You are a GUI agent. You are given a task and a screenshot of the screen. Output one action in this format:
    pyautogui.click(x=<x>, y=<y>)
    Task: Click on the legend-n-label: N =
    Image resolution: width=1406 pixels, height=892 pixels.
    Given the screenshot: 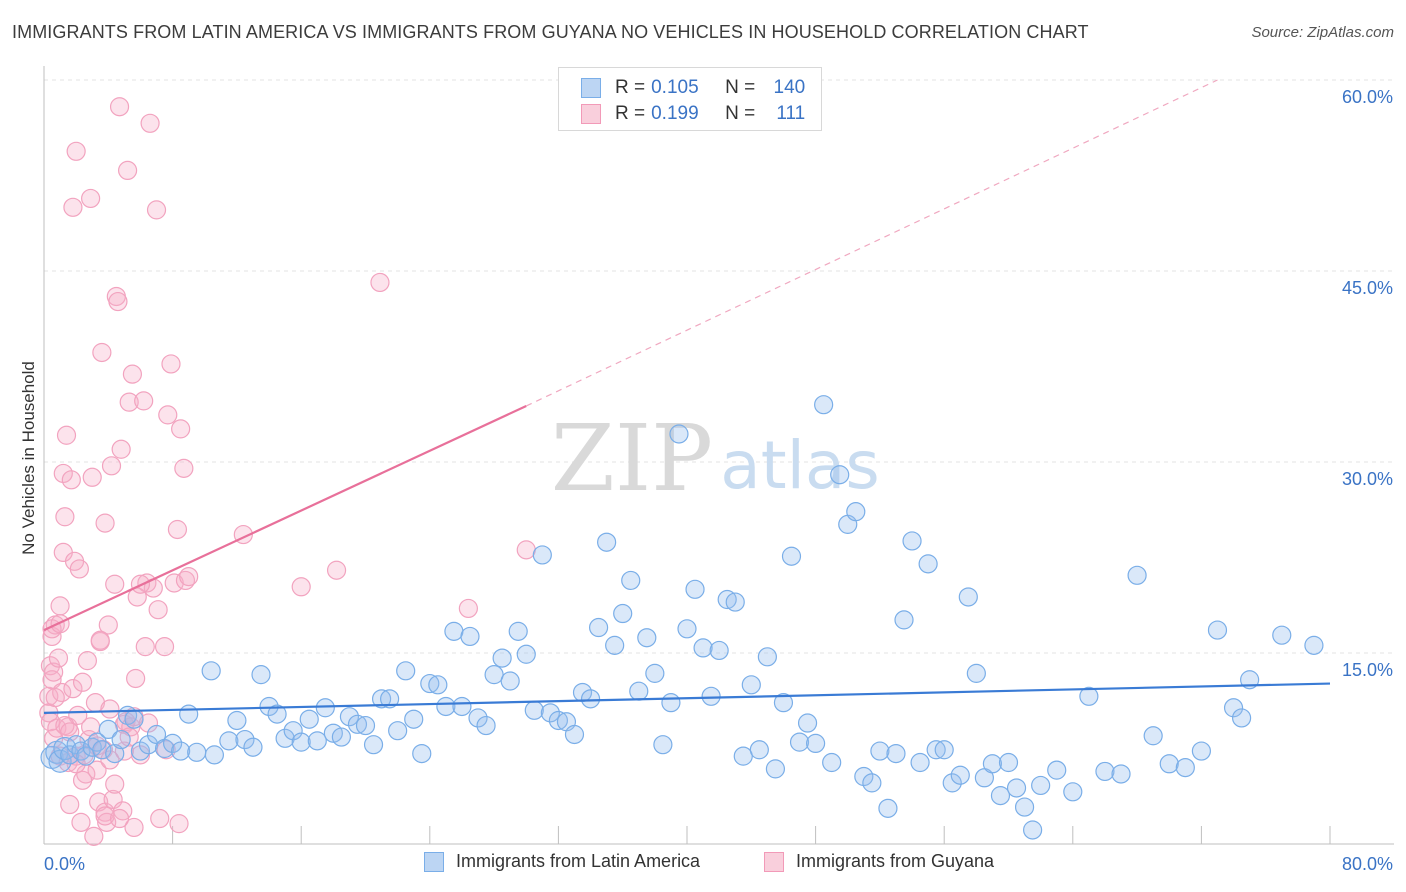 What is the action you would take?
    pyautogui.click(x=740, y=113)
    